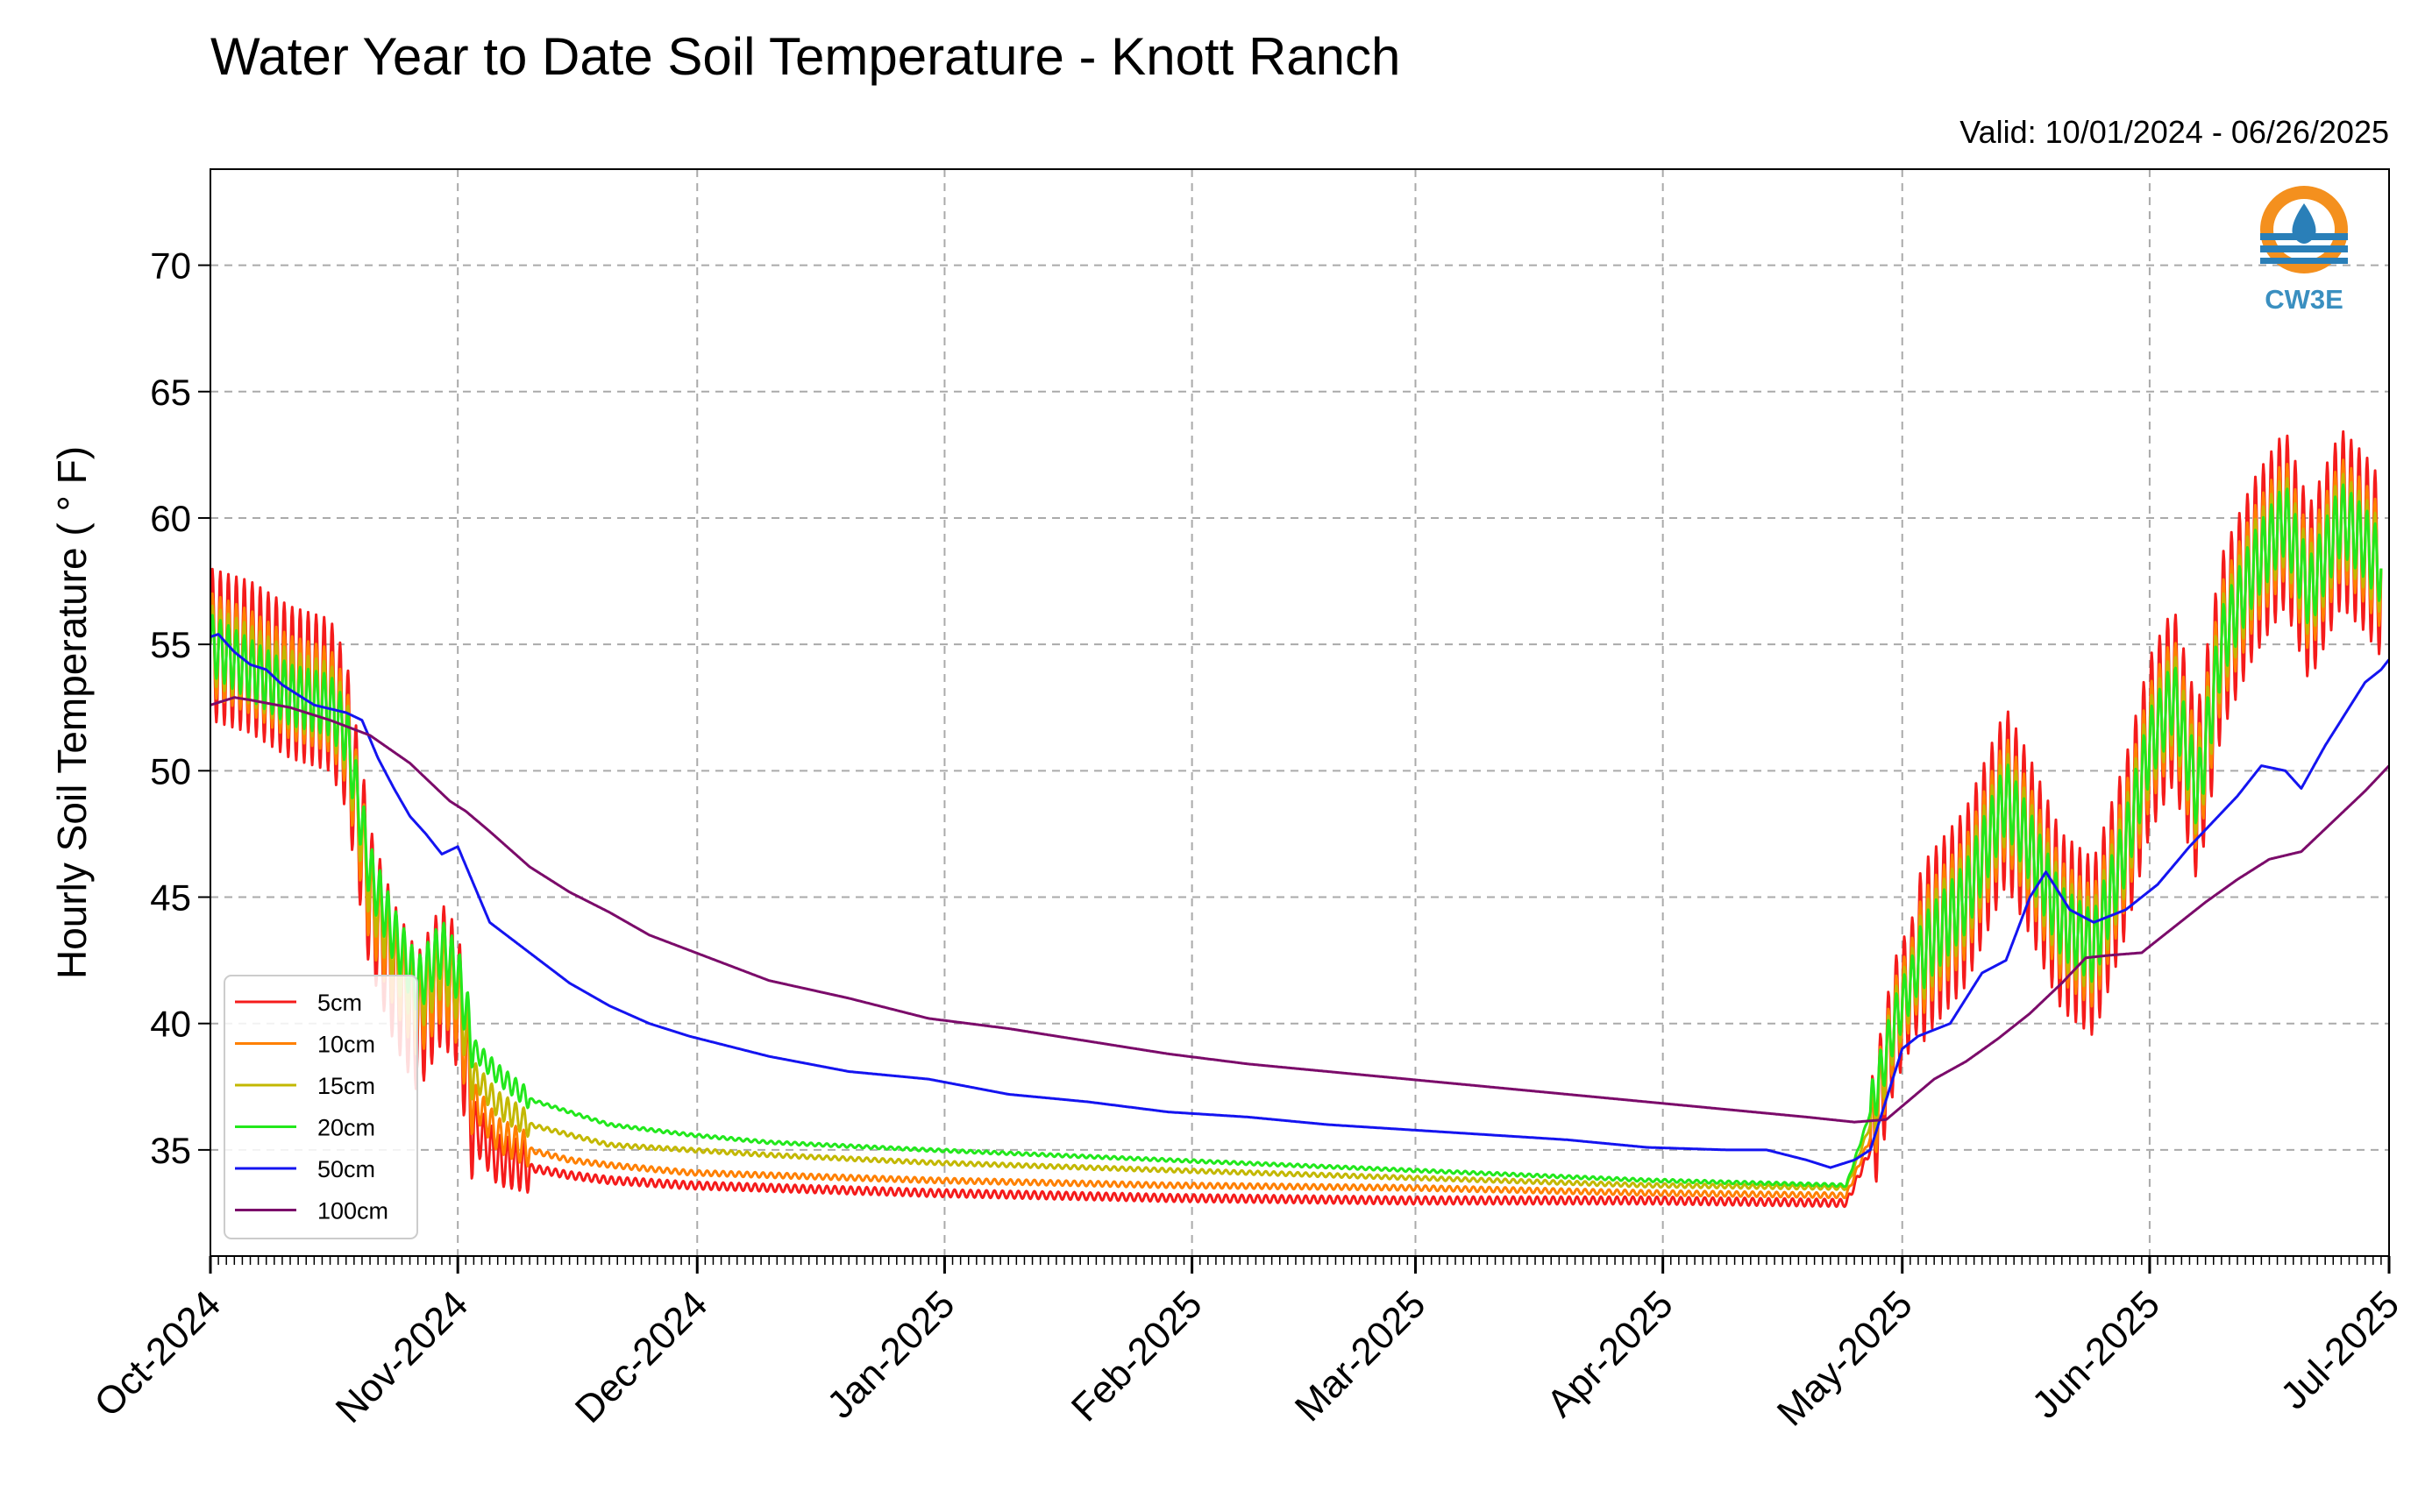  I want to click on y-tick-label: 55, so click(170, 644).